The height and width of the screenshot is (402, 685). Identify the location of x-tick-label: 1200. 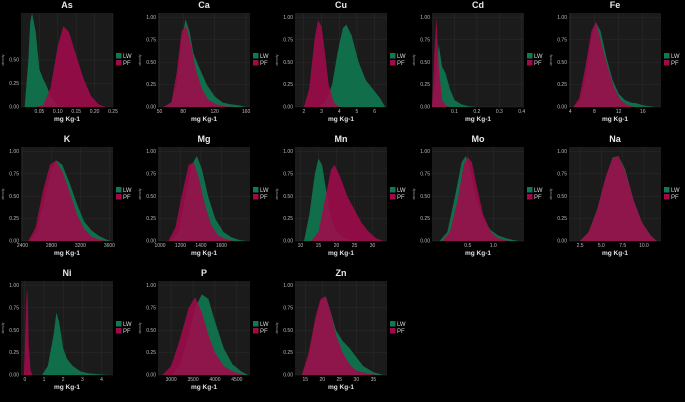
(180, 246).